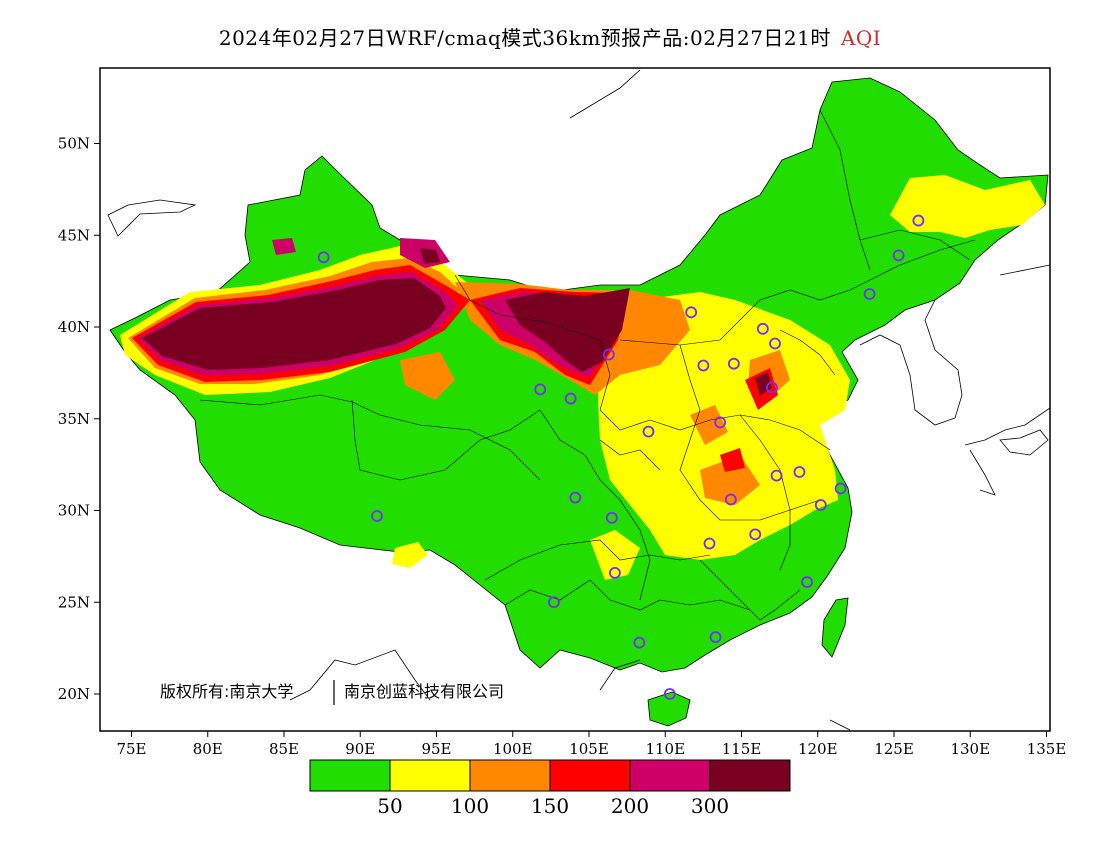 Image resolution: width=1100 pixels, height=850 pixels. I want to click on y-tick-label: 50N, so click(74, 144).